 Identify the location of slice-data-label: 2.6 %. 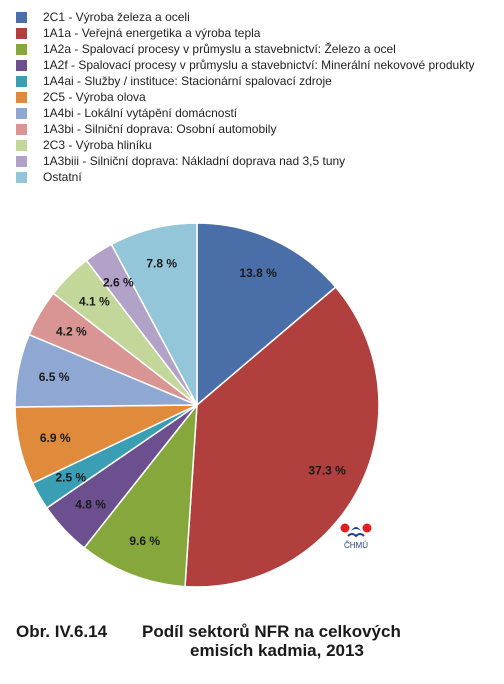
(118, 283).